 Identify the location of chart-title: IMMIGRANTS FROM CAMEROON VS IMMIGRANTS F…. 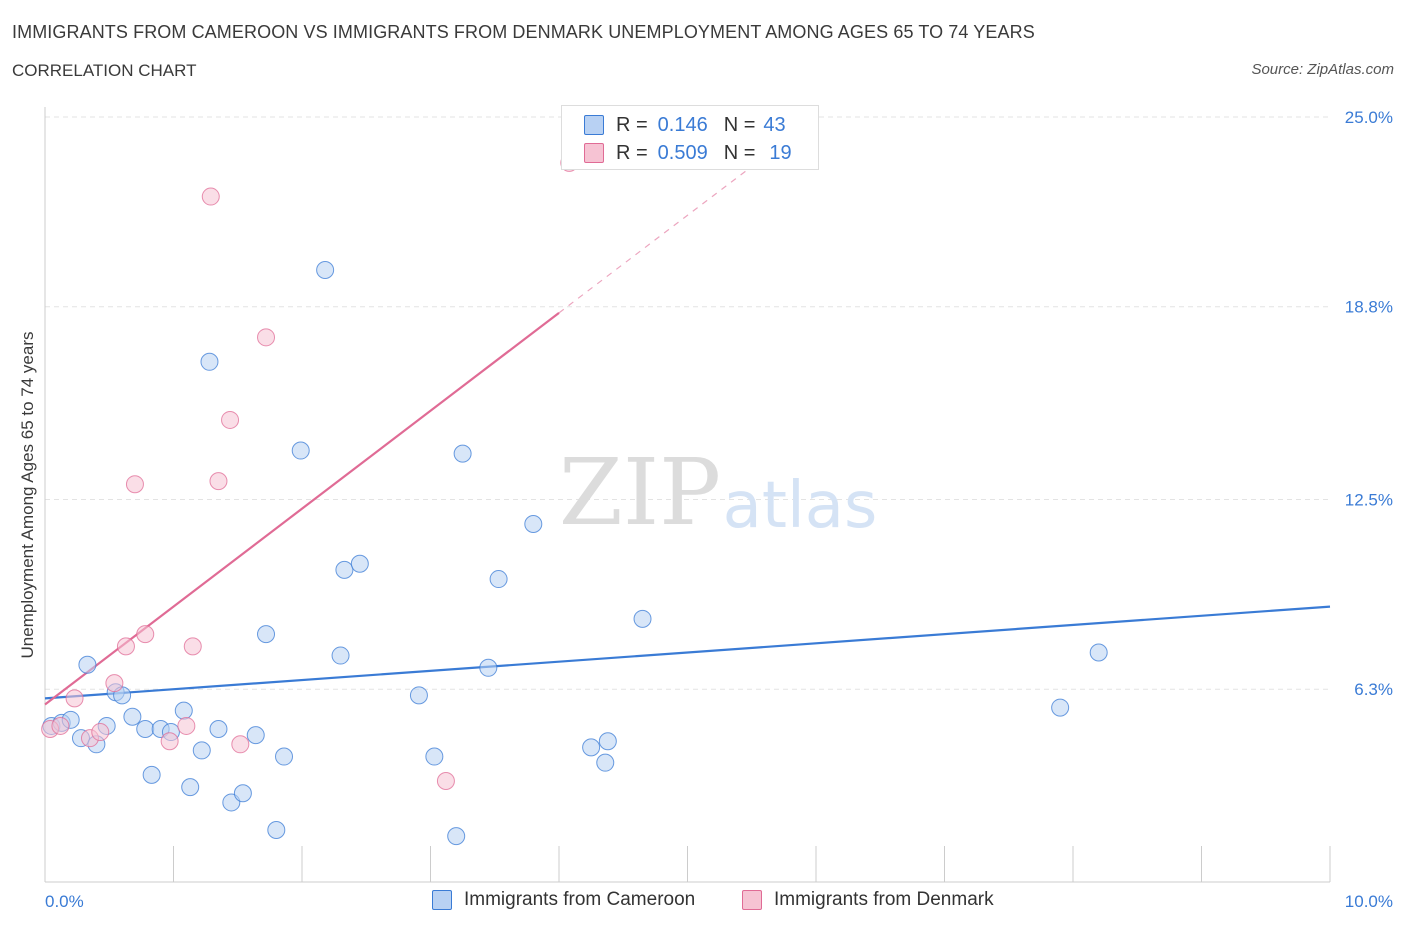
(523, 32).